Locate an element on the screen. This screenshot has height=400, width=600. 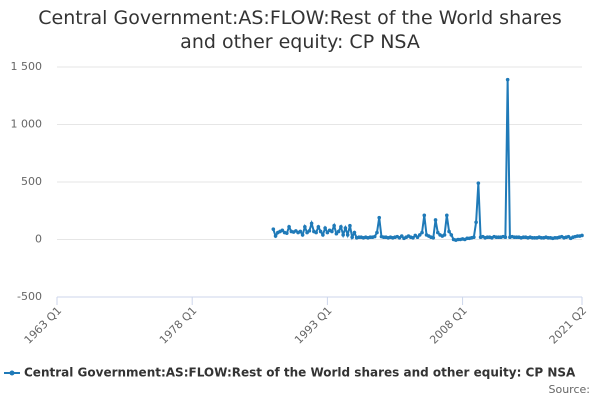
source: Source: is located at coordinates (570, 389).